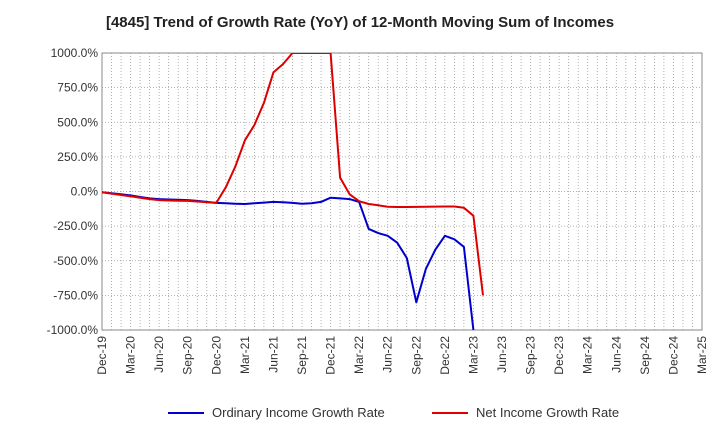  Describe the element at coordinates (216, 355) in the screenshot. I see `x-tick-label: Dec-20` at that location.